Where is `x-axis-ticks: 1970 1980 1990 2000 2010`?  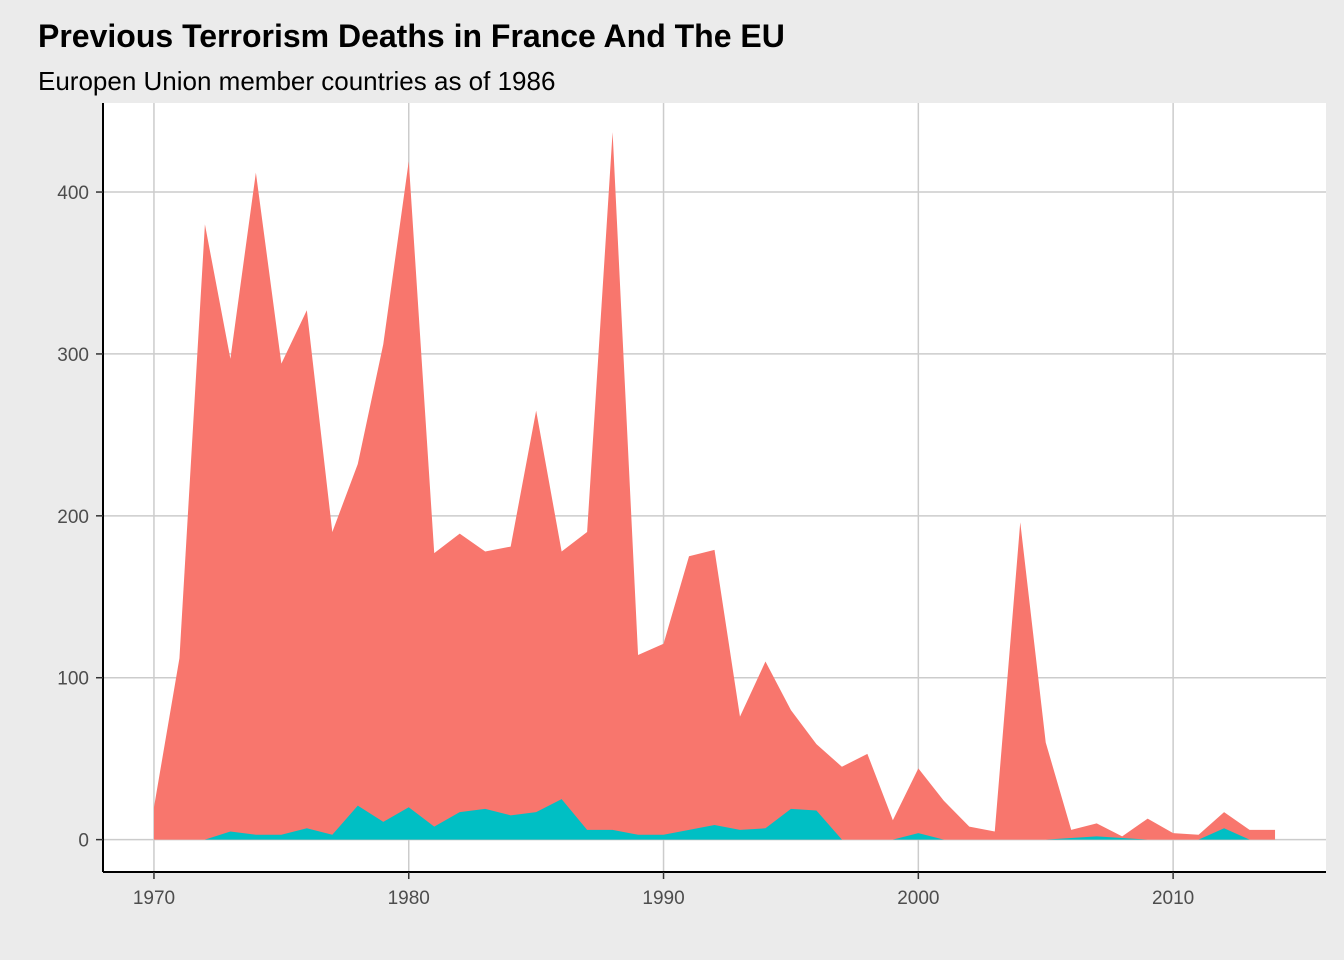 x-axis-ticks: 1970 1980 1990 2000 2010 is located at coordinates (663, 890).